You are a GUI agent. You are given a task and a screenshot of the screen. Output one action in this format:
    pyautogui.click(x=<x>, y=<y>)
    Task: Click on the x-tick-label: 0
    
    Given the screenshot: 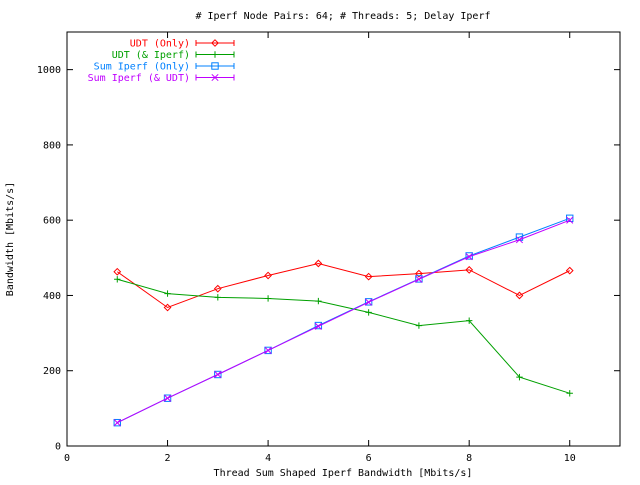 What is the action you would take?
    pyautogui.click(x=67, y=458)
    